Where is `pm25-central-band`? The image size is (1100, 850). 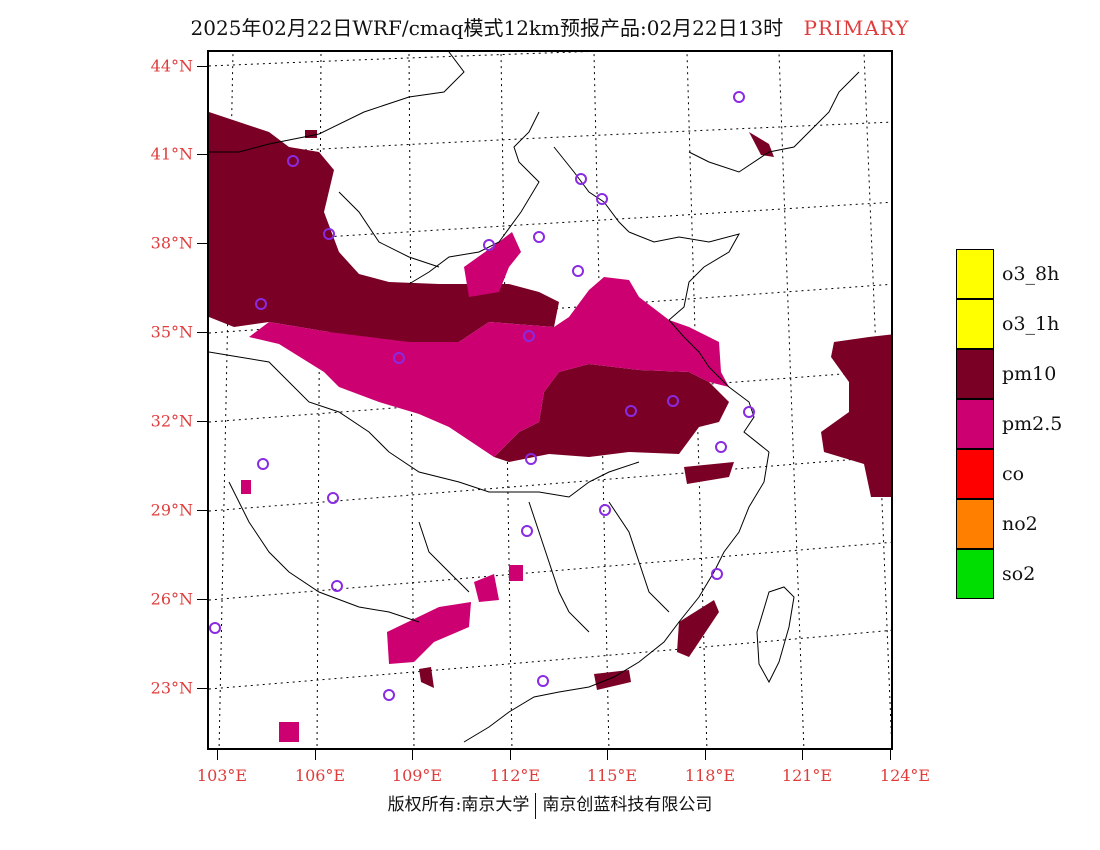 pm25-central-band is located at coordinates (489, 367).